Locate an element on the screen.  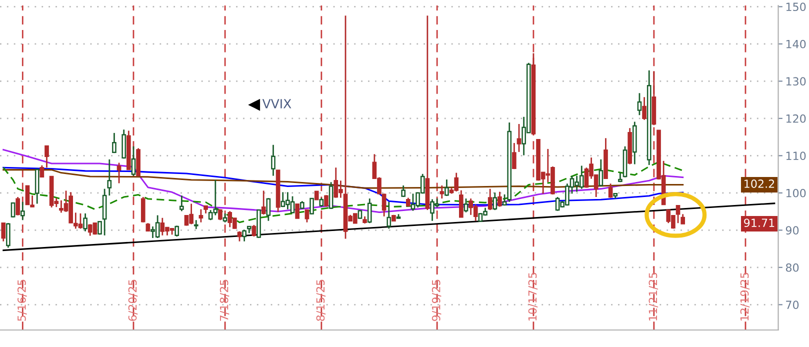
x-tick-label: 8/15/25 is located at coordinates (321, 300).